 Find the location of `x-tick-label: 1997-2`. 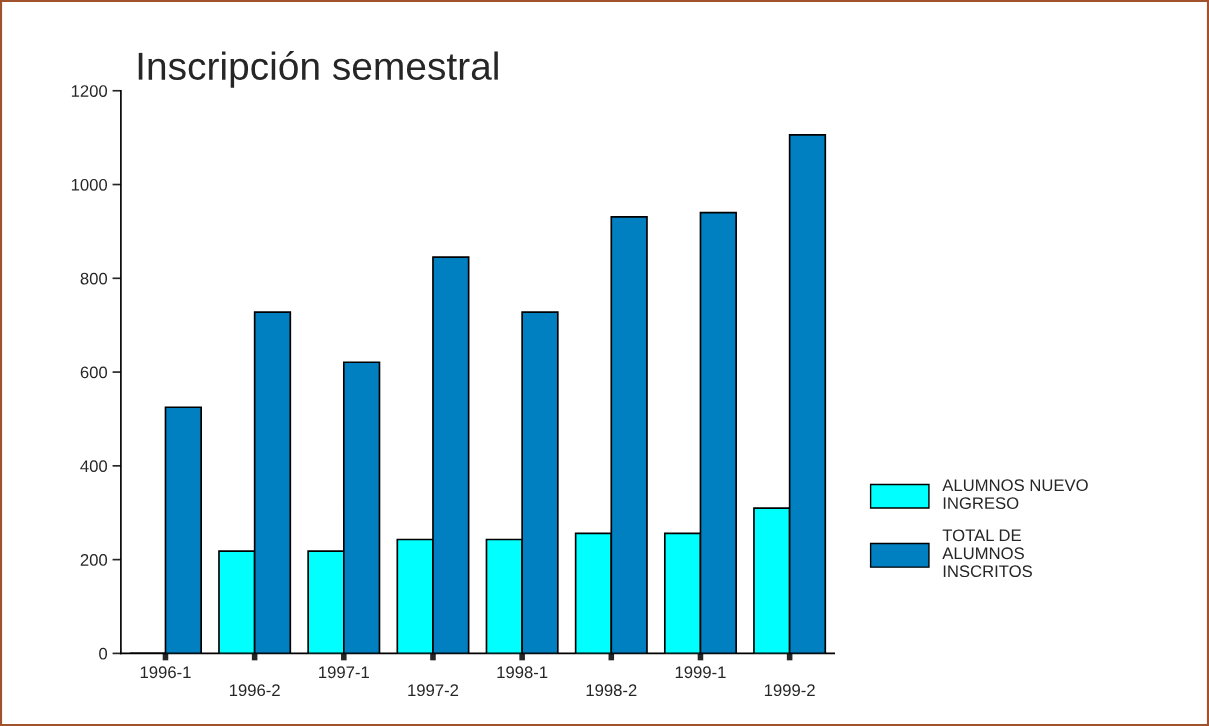

x-tick-label: 1997-2 is located at coordinates (433, 690).